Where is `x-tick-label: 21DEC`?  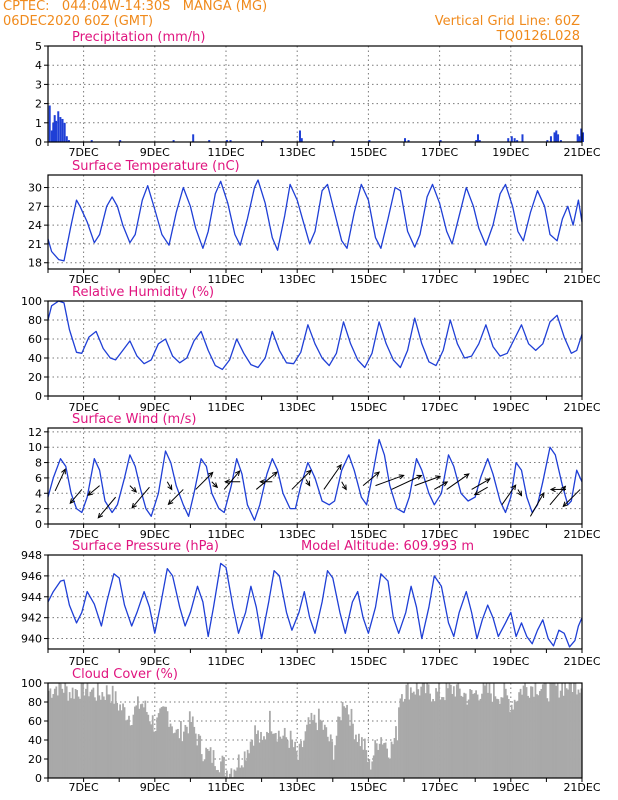 x-tick-label: 21DEC is located at coordinates (581, 534).